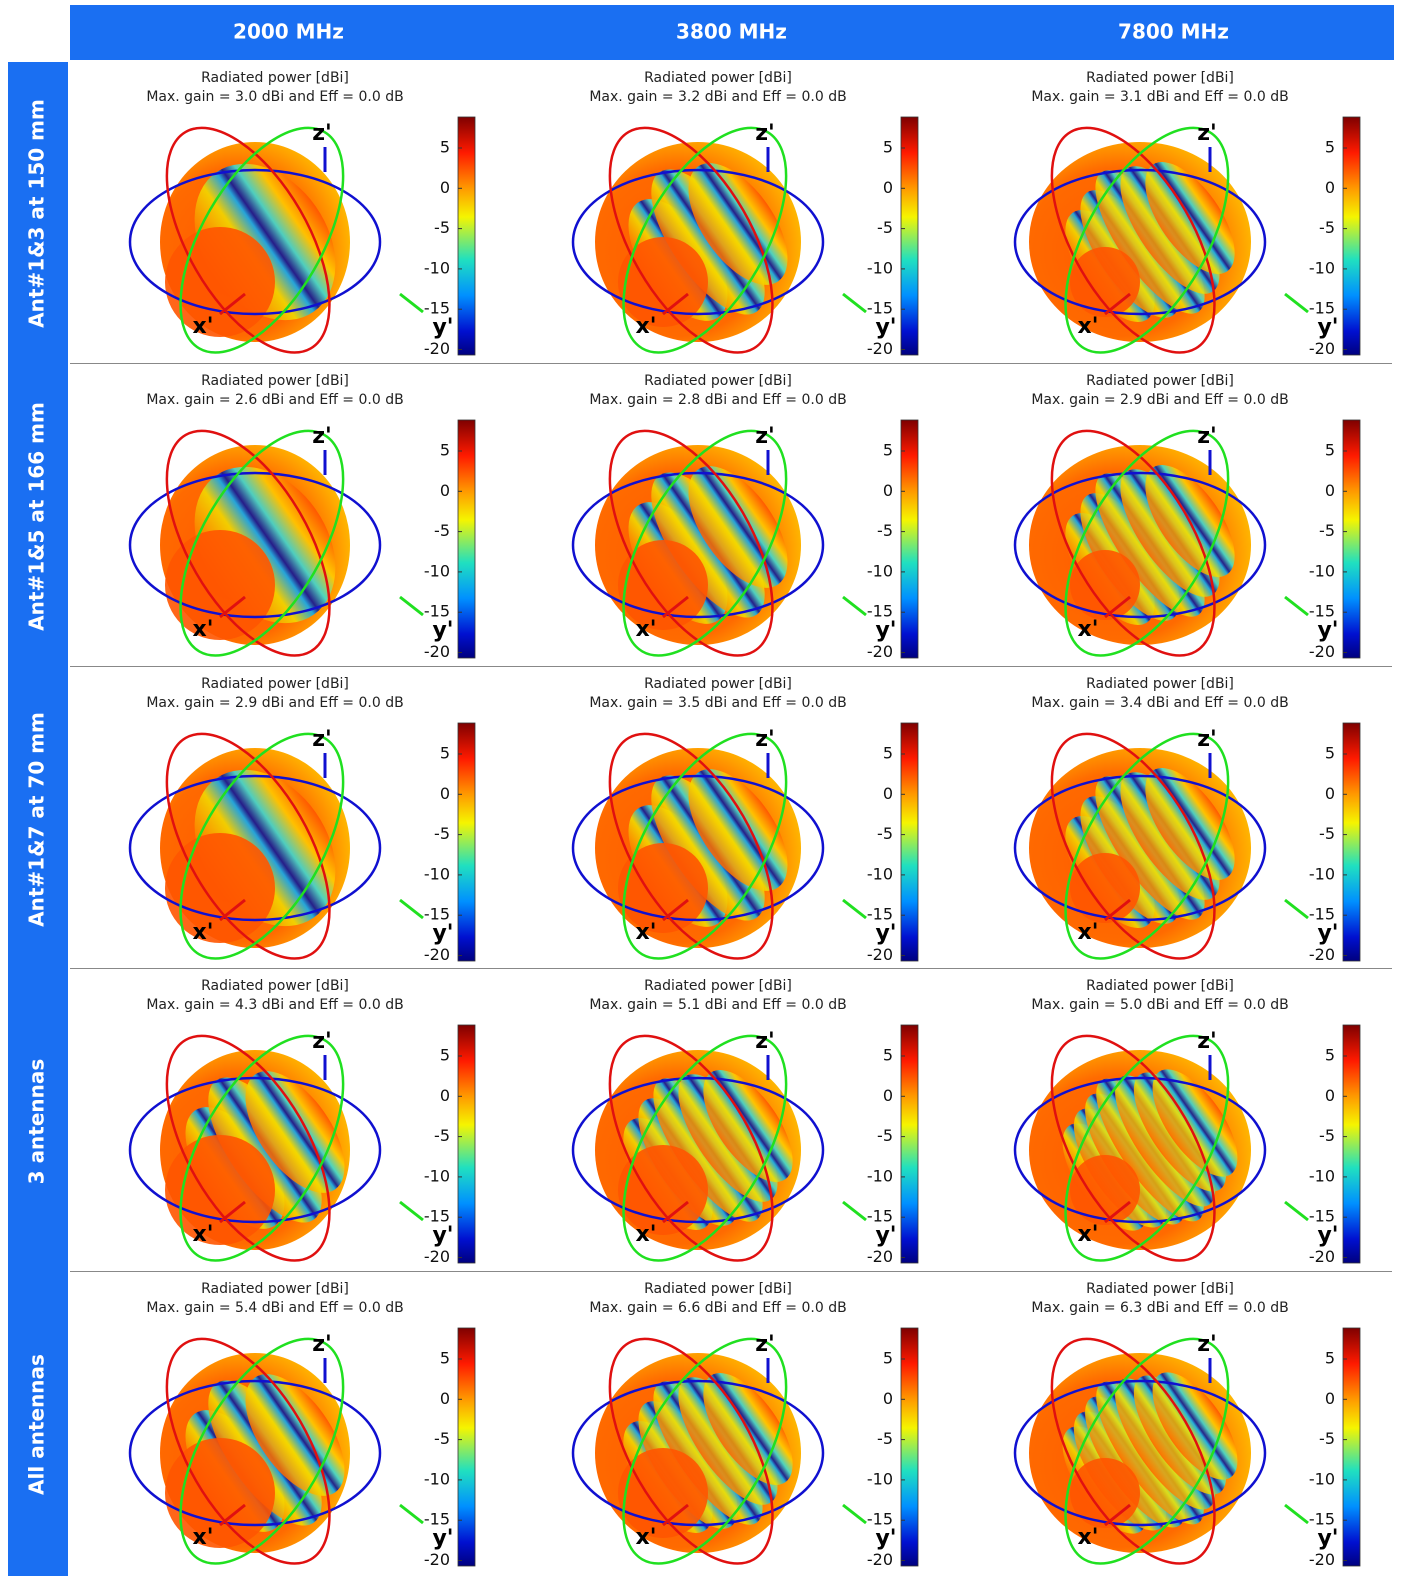 The height and width of the screenshot is (1580, 1402). Describe the element at coordinates (274, 97) in the screenshot. I see `cell-subtitle: Max. gain = 3.0 dBi and Eff = 0.0 dB` at that location.